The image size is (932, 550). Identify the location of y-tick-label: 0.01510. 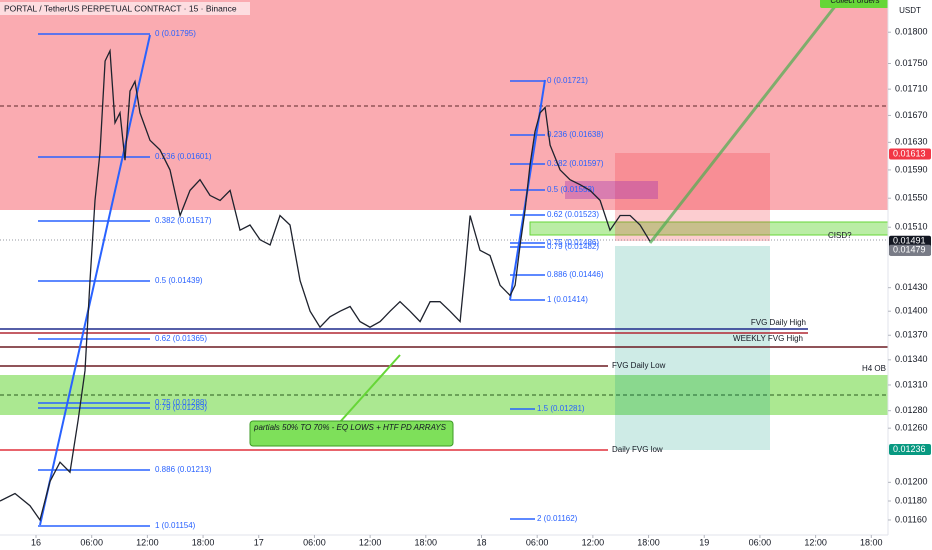
(911, 227).